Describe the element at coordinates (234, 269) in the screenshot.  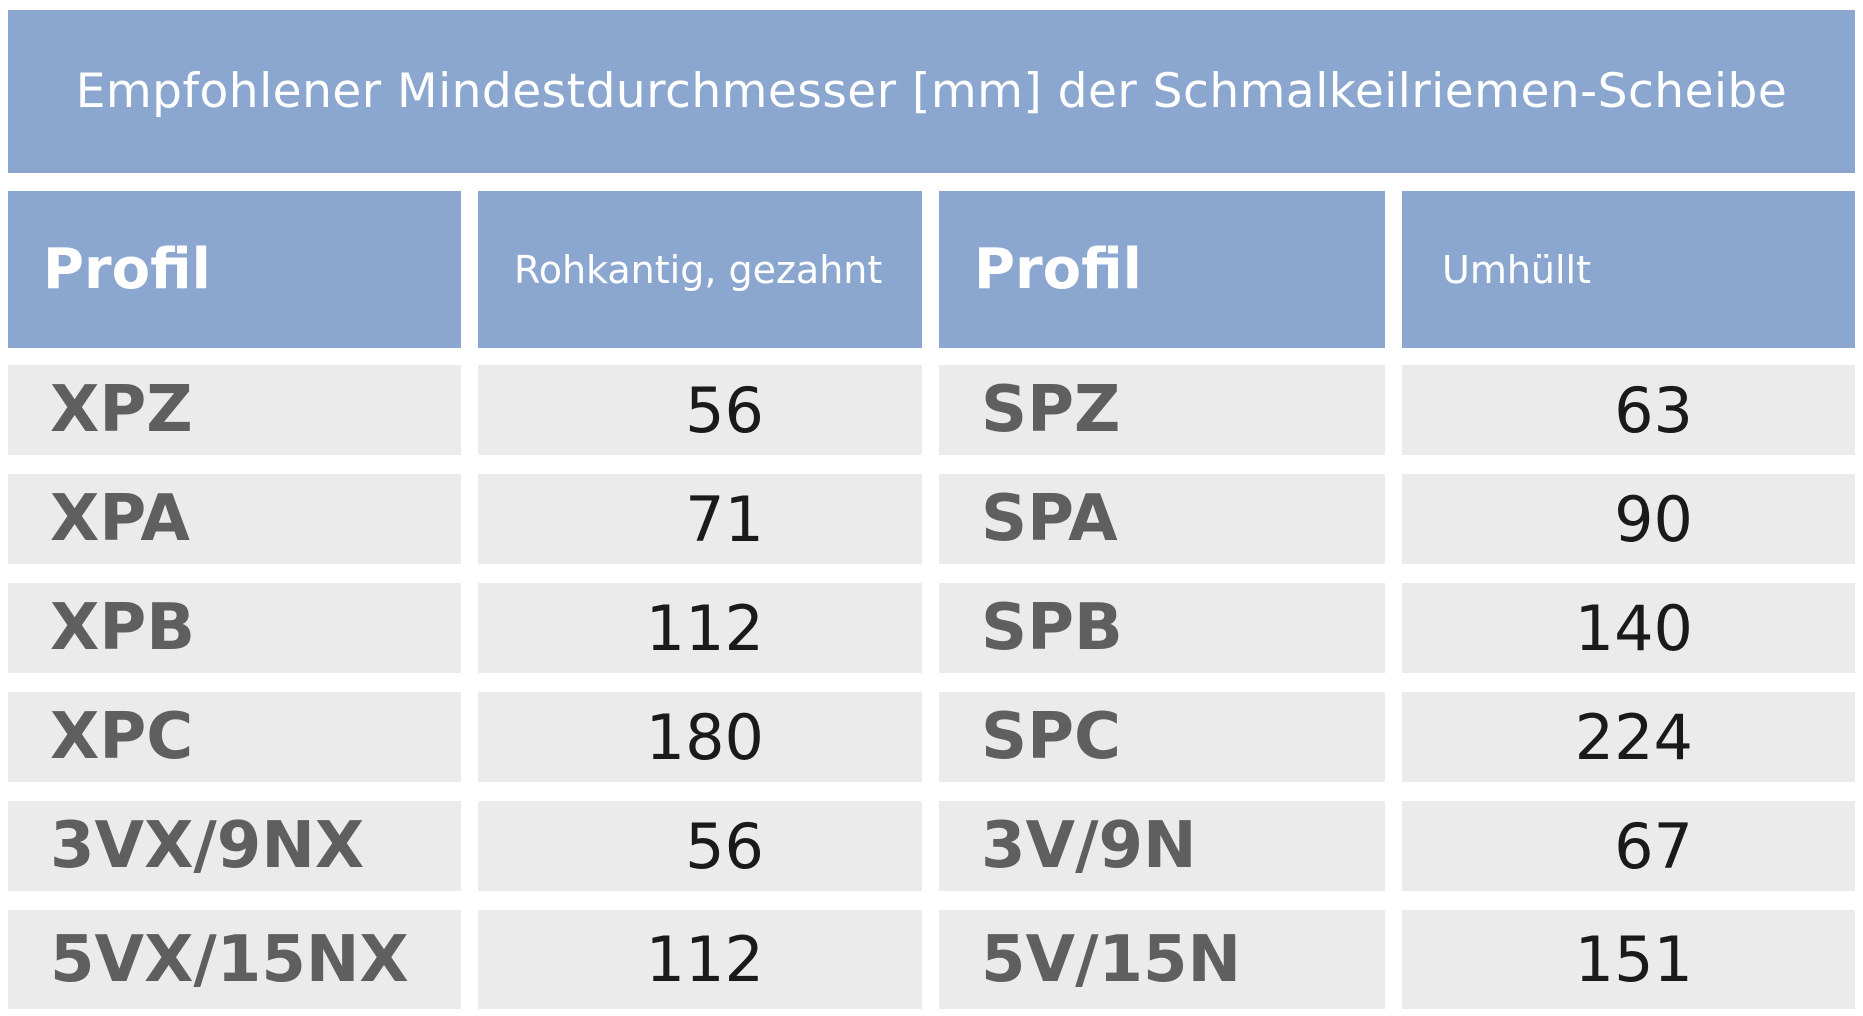
I see `header-profil-left: Profil` at that location.